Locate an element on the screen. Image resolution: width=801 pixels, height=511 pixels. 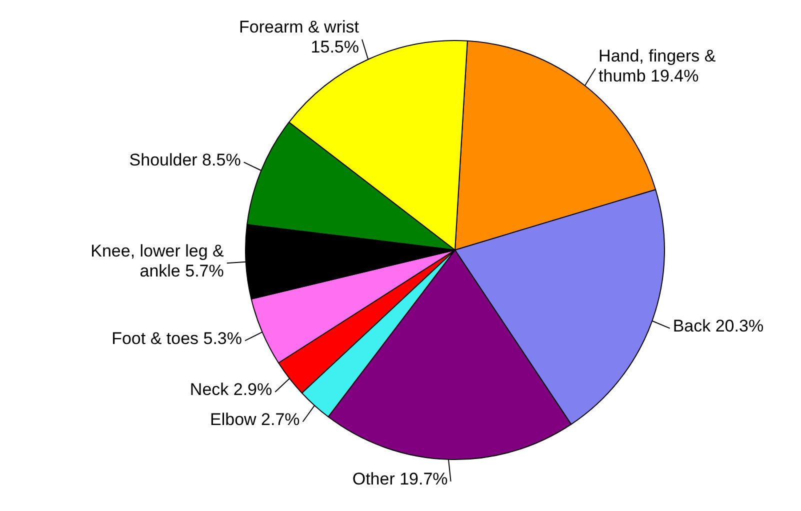
slice-label: Elbow 2.7% is located at coordinates (255, 419).